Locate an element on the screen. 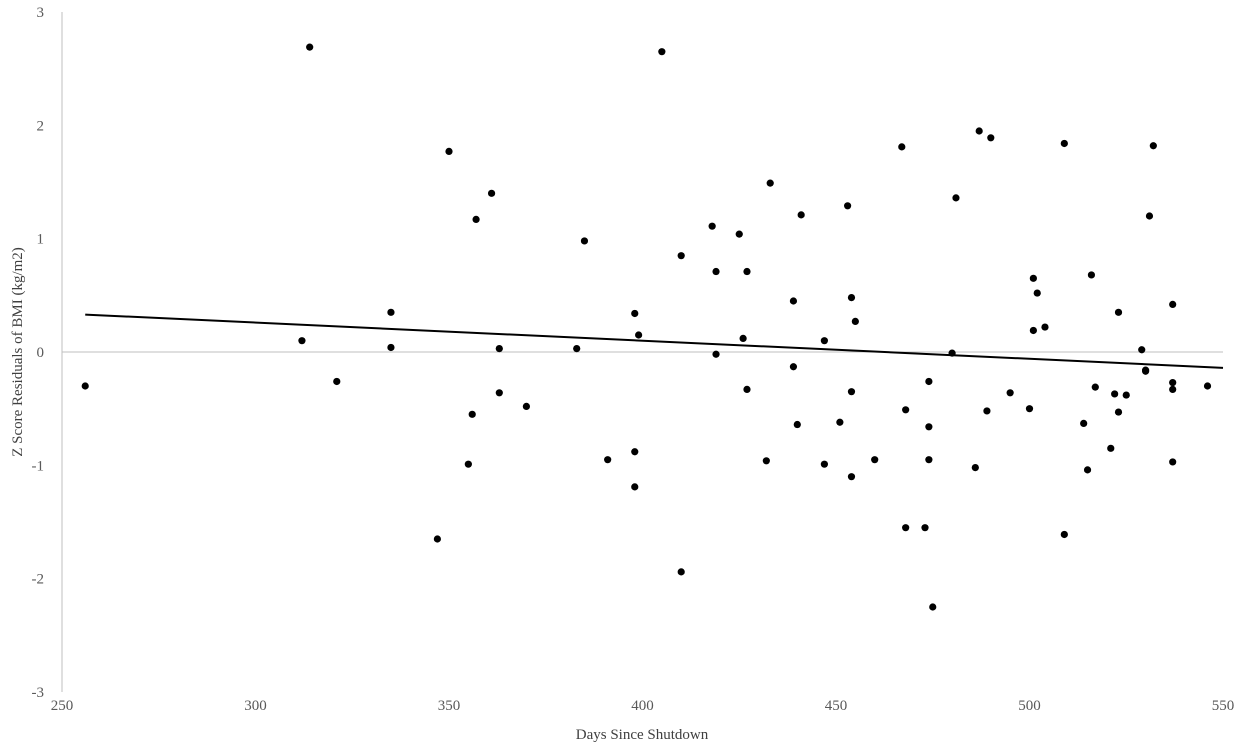  y-tick-label: -2 is located at coordinates (38, 580).